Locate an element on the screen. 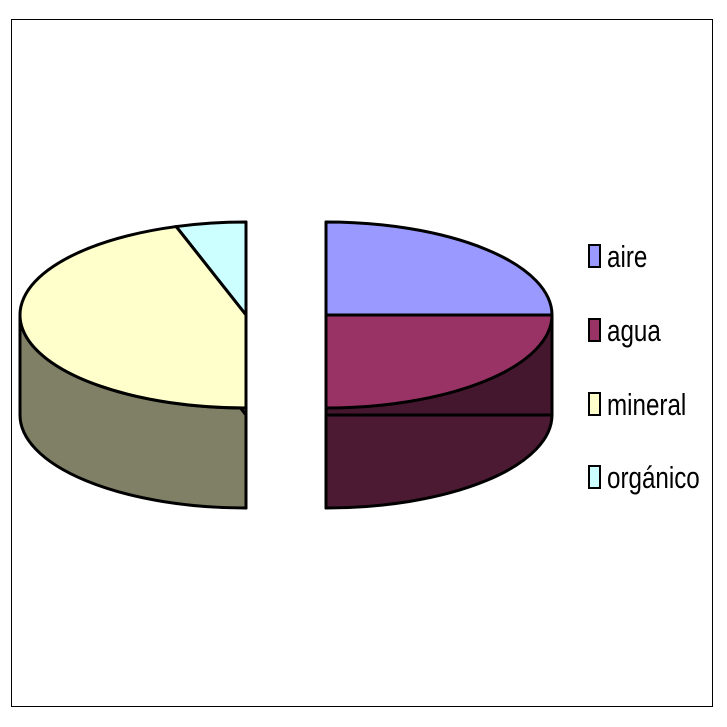 This screenshot has height=727, width=727. legend-label-agua: agua is located at coordinates (634, 330).